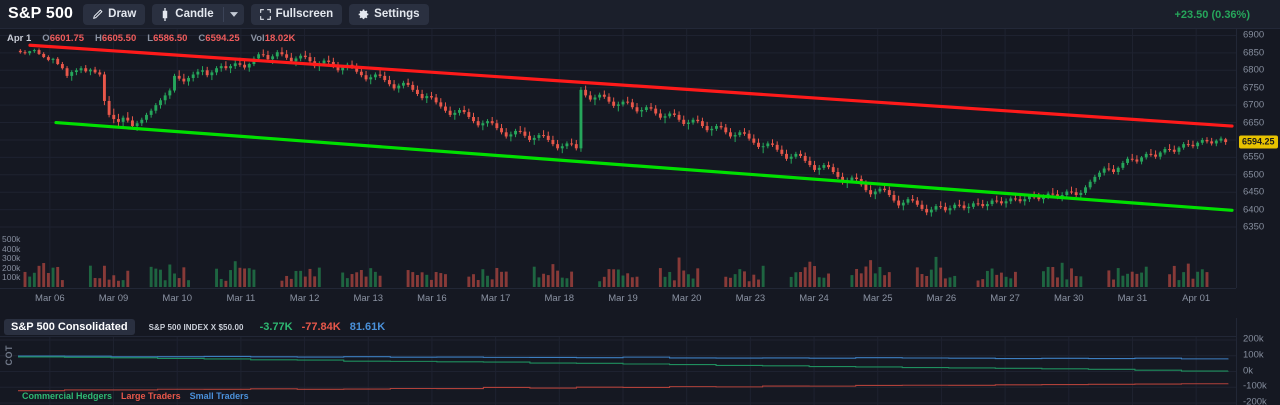 The height and width of the screenshot is (405, 1280). Describe the element at coordinates (97, 14) in the screenshot. I see `pencil-icon` at that location.